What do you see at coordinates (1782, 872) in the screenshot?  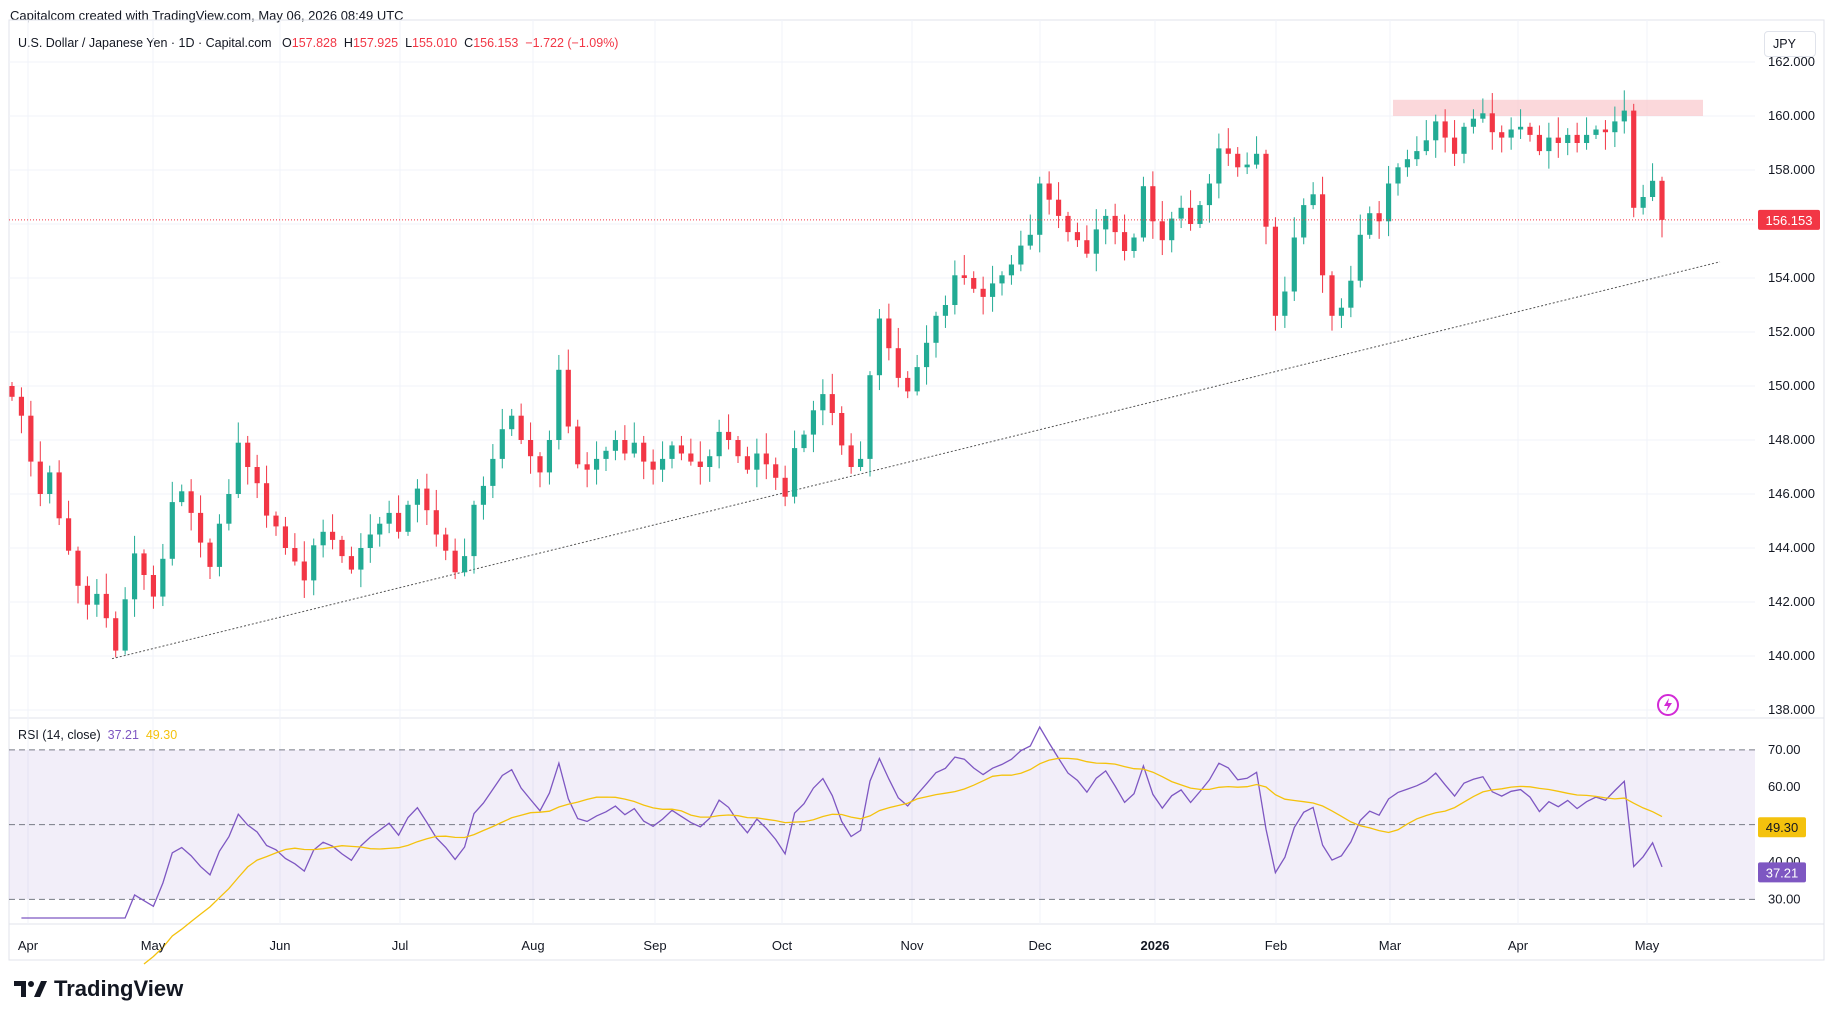 I see `rsi-badge-label: 37.21` at bounding box center [1782, 872].